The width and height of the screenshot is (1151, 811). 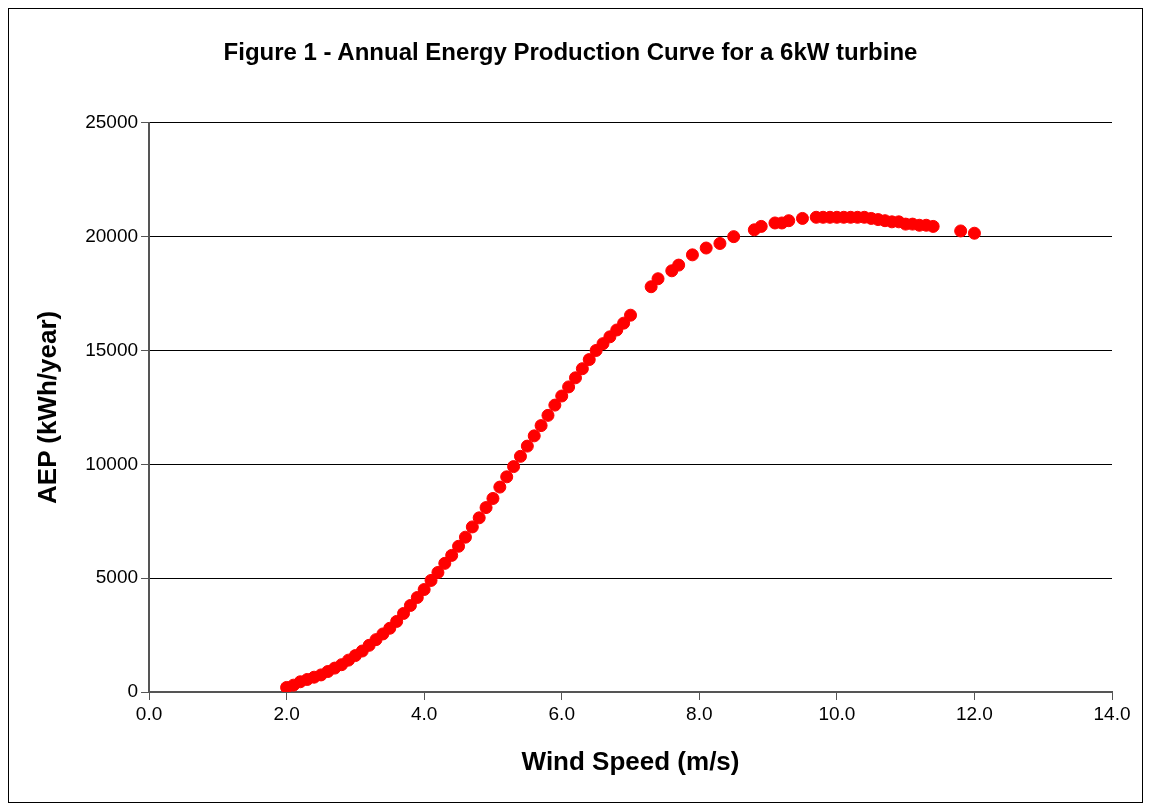 I want to click on x-tick-label: 12.0, so click(x=974, y=713).